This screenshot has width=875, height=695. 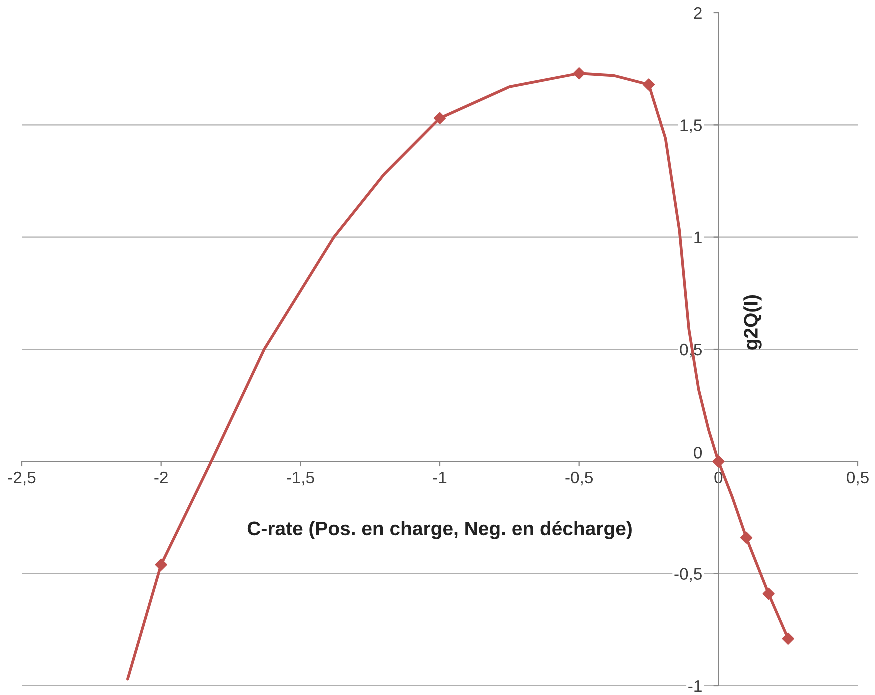 What do you see at coordinates (698, 238) in the screenshot?
I see `y-tick-label: 1` at bounding box center [698, 238].